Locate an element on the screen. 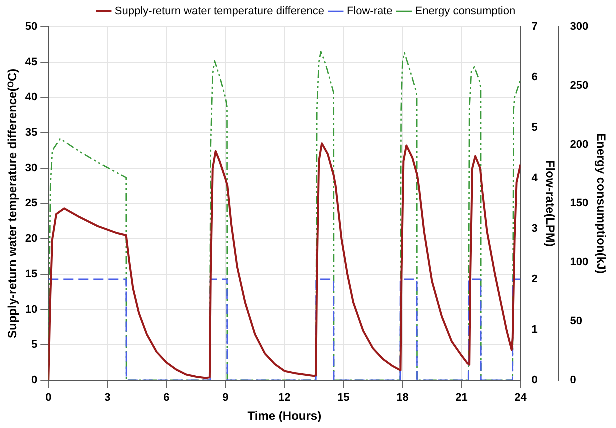 The height and width of the screenshot is (428, 616). y3-tick-label: 200 is located at coordinates (579, 144).